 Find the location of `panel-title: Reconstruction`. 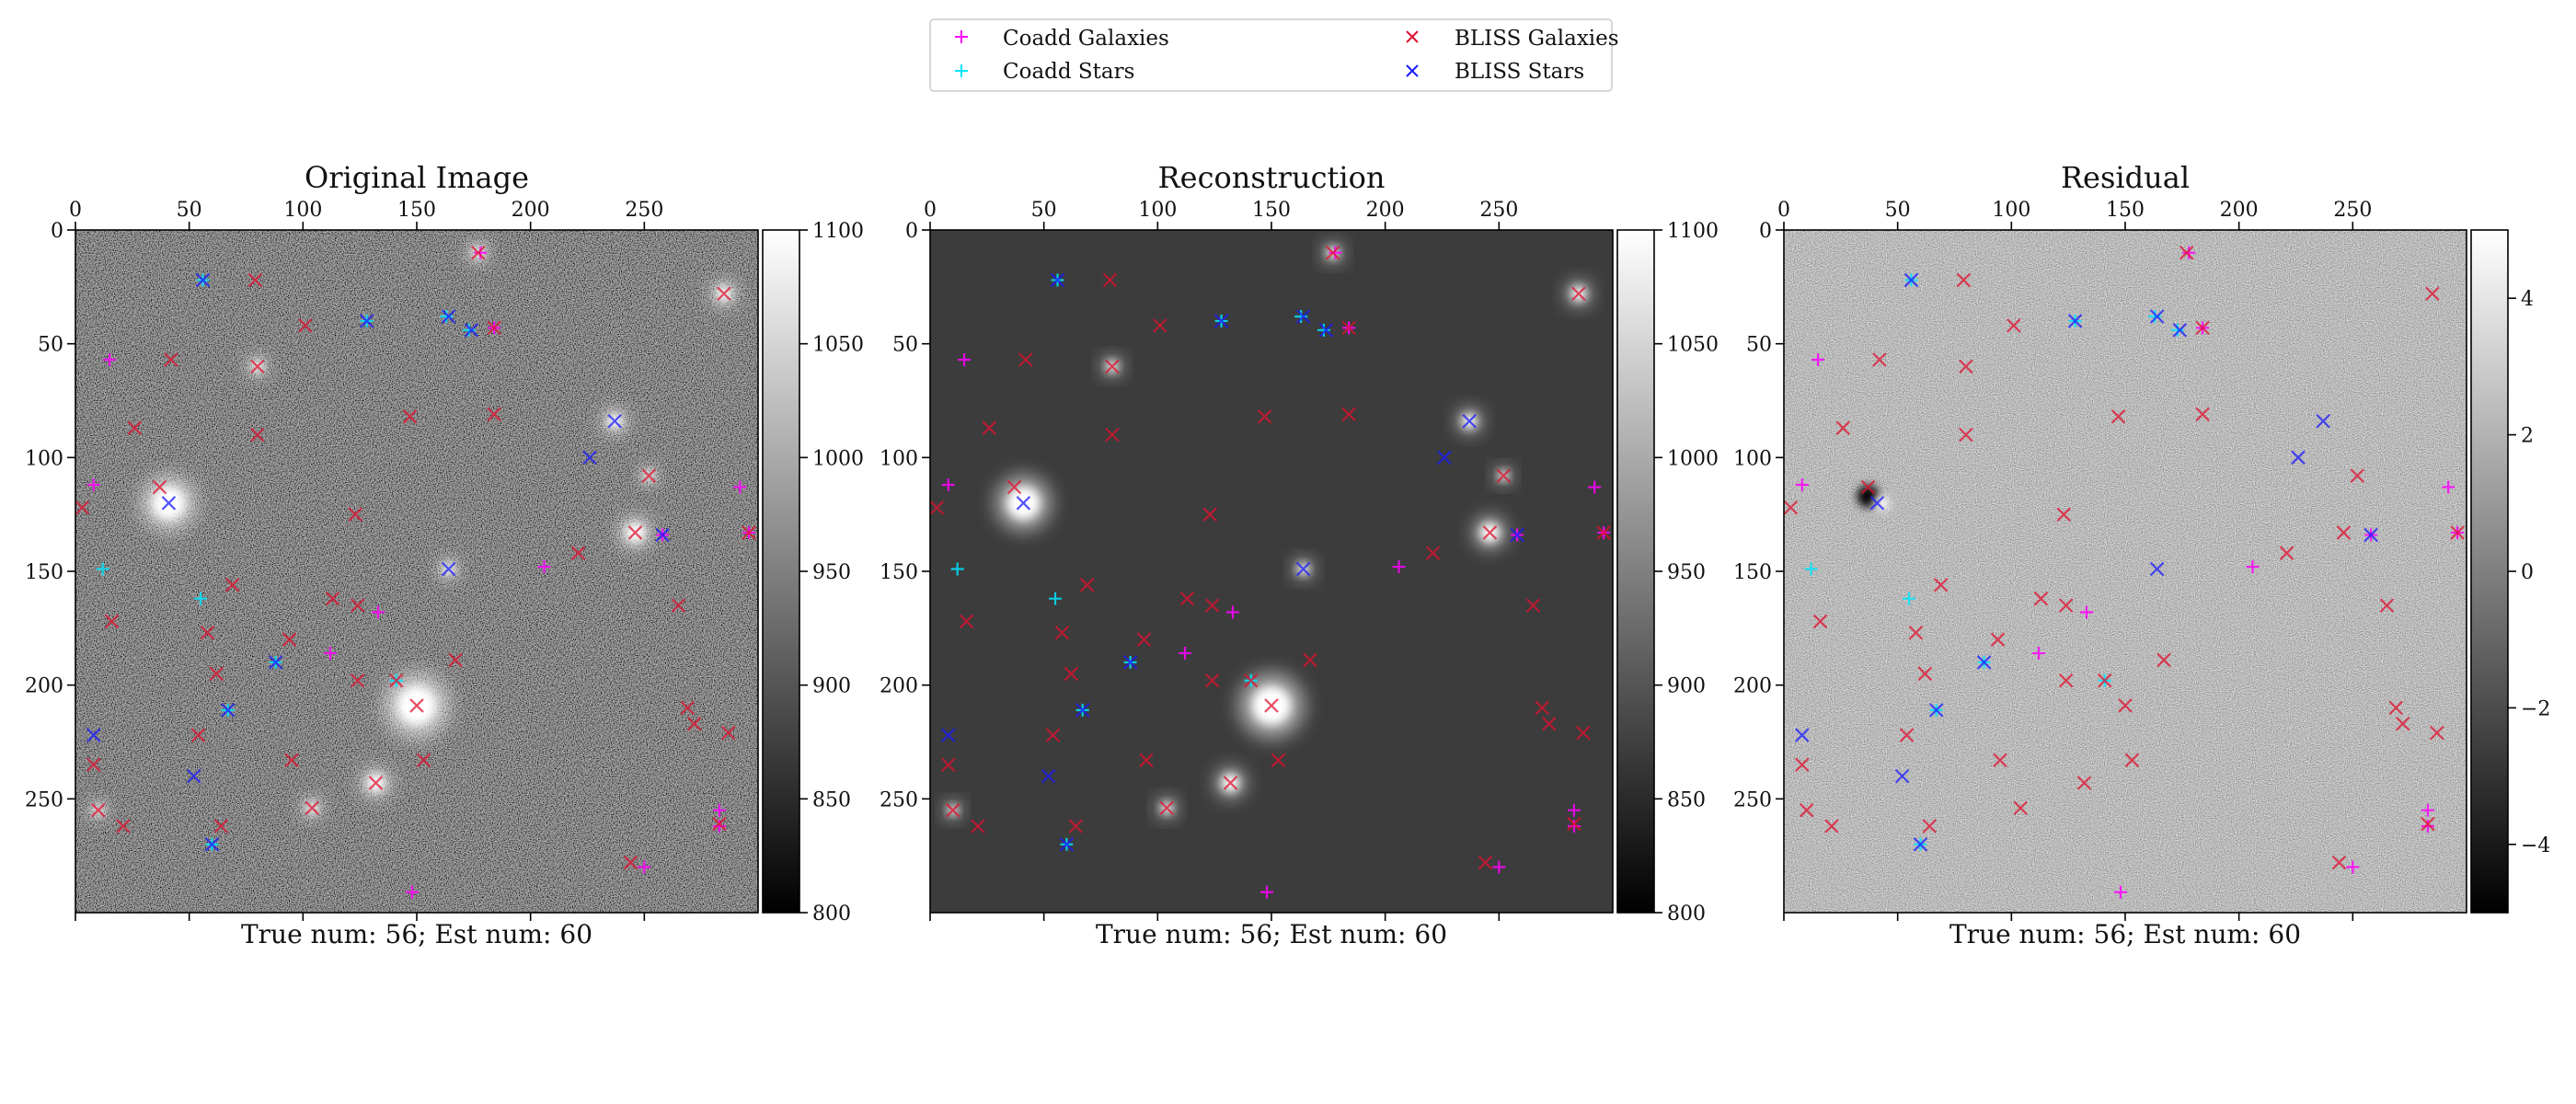

panel-title: Reconstruction is located at coordinates (1272, 177).